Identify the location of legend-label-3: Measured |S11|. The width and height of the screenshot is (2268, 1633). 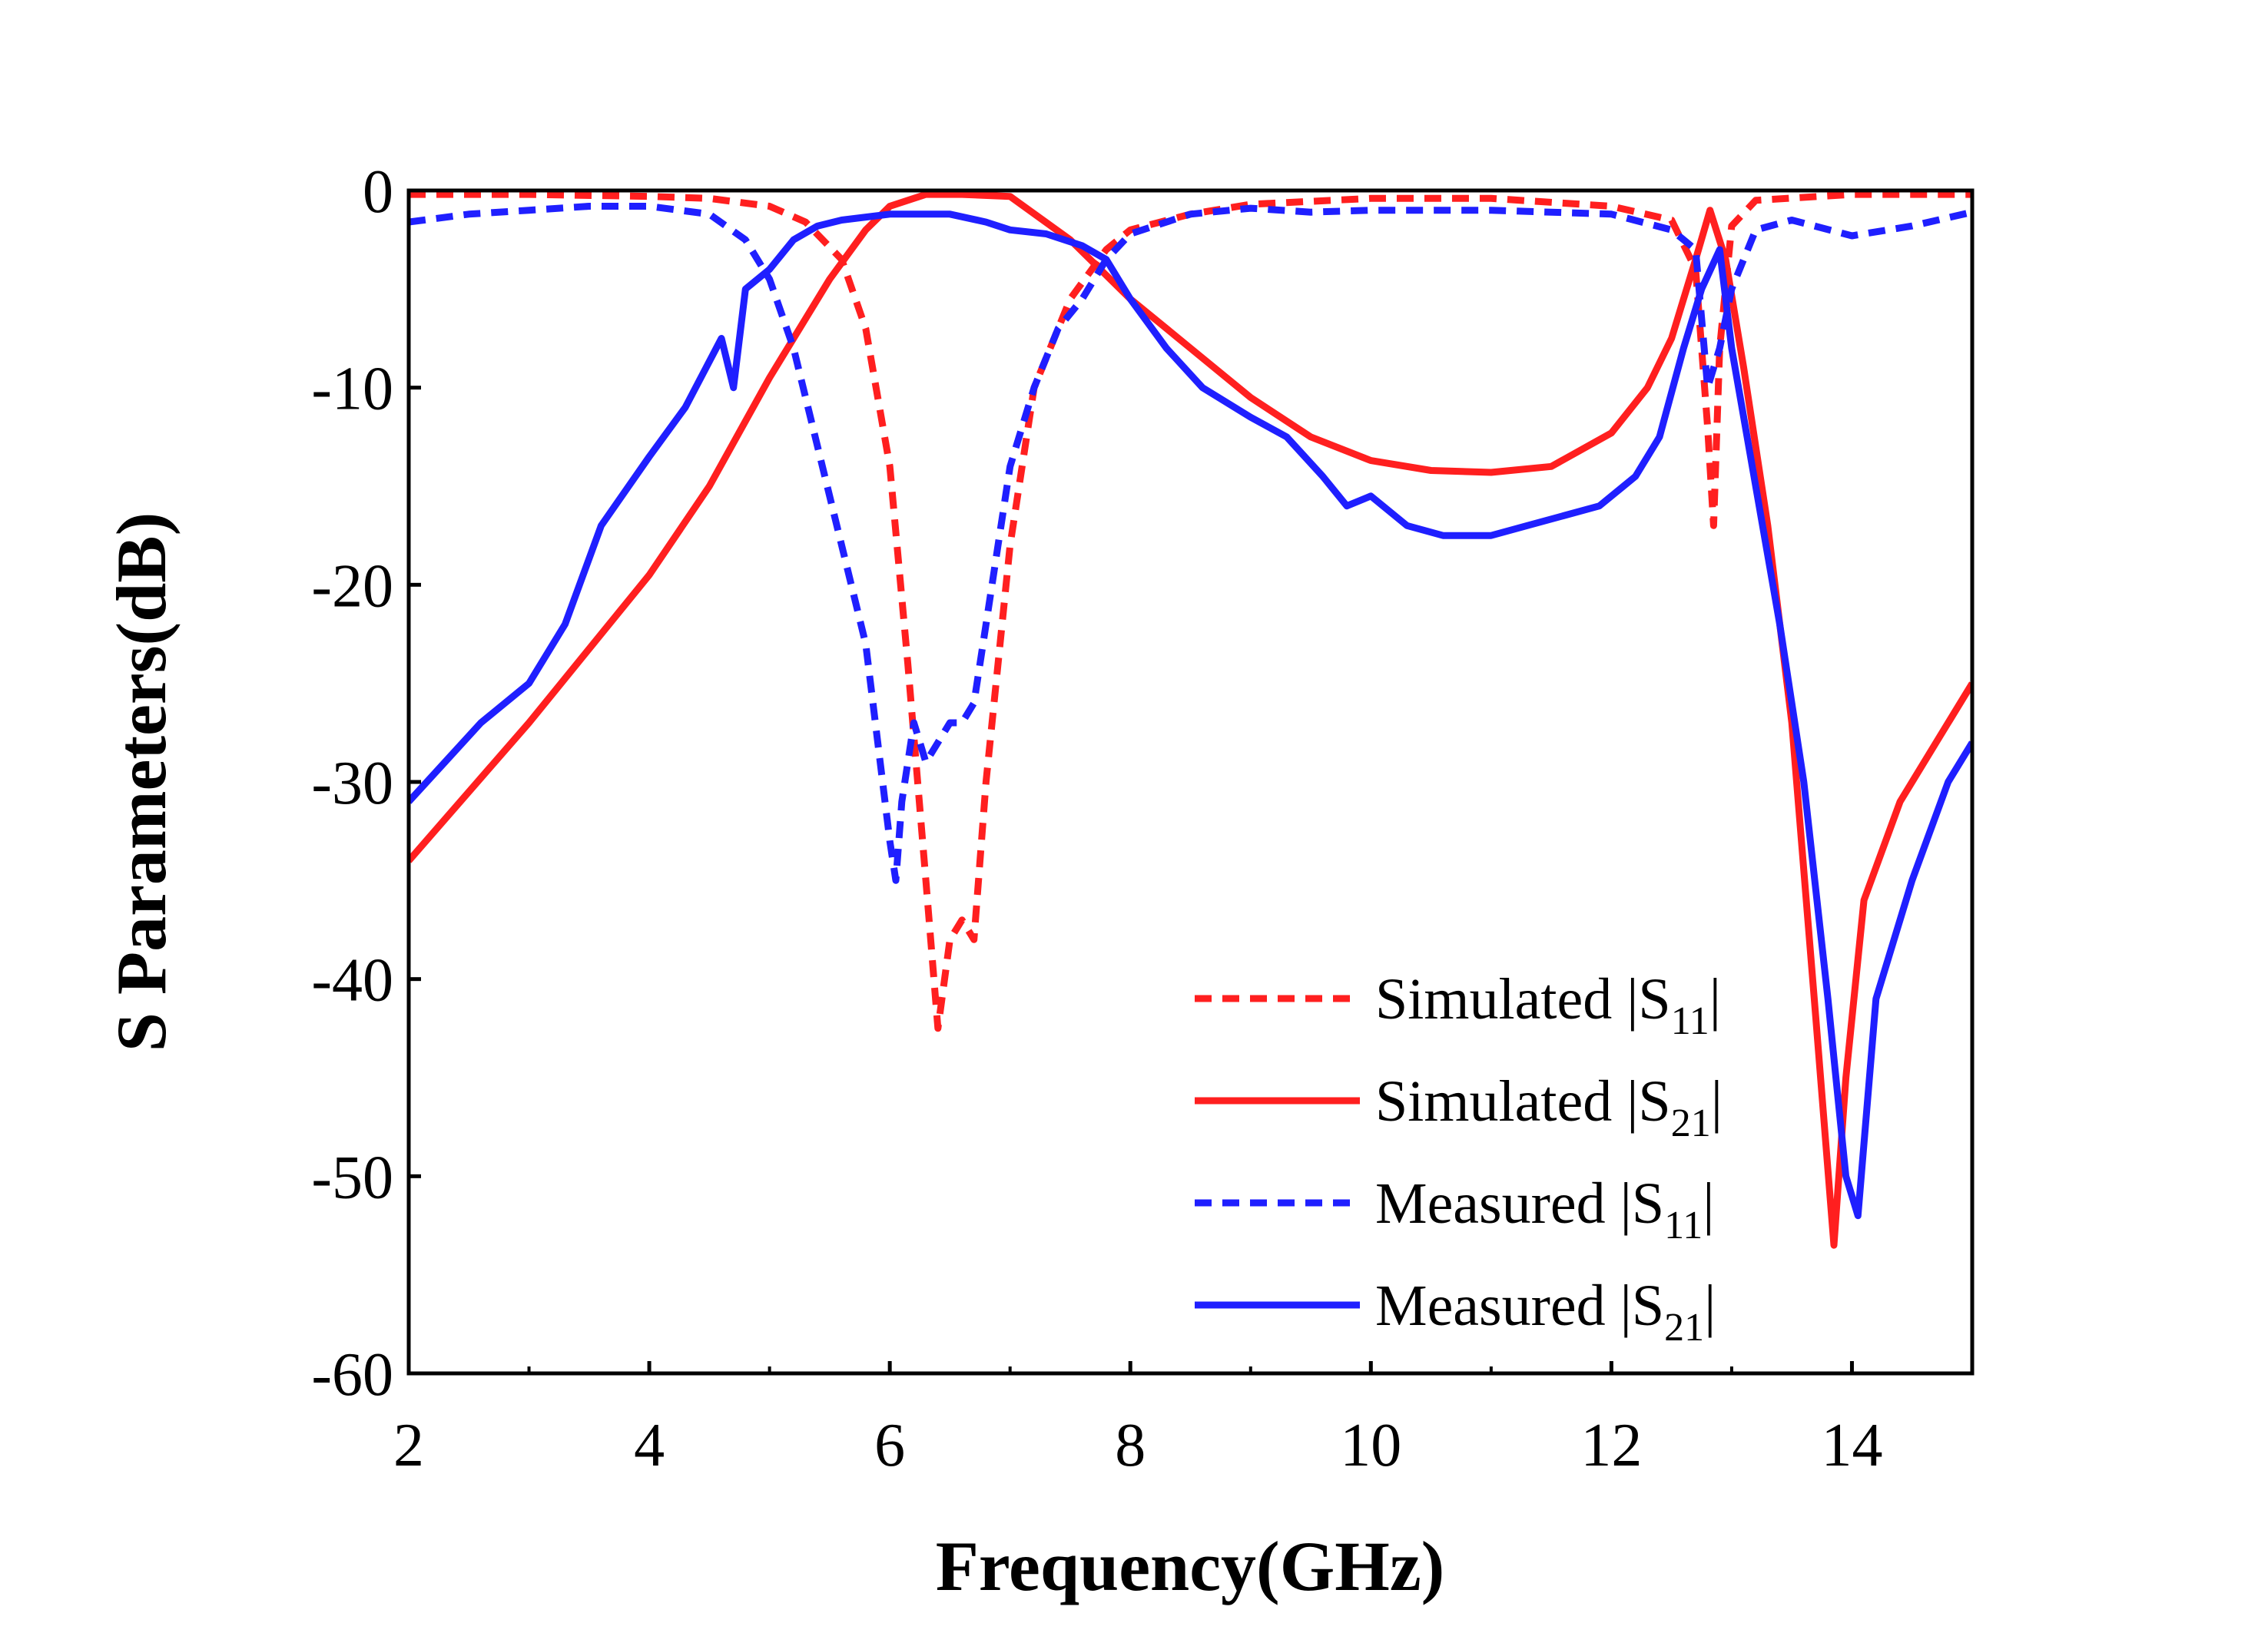
(1545, 1209).